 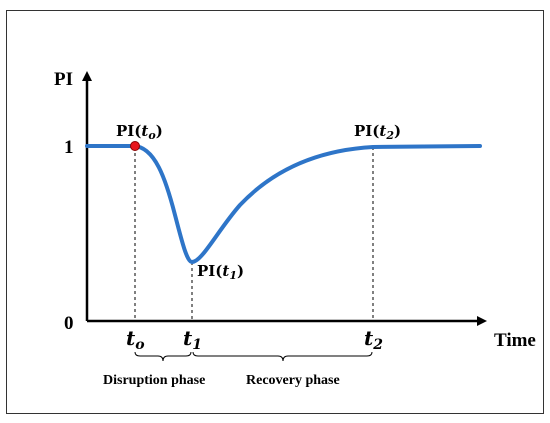 I want to click on recovery-phase-brace, so click(x=282, y=356).